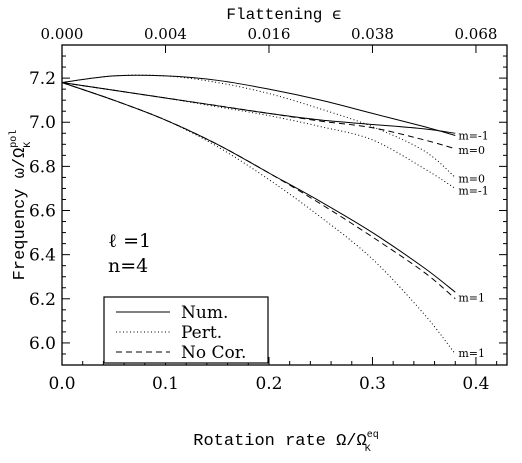 The width and height of the screenshot is (522, 463). I want to click on annotation-layer: m=-1m=0m=0m=-1m=1m=1, so click(473, 244).